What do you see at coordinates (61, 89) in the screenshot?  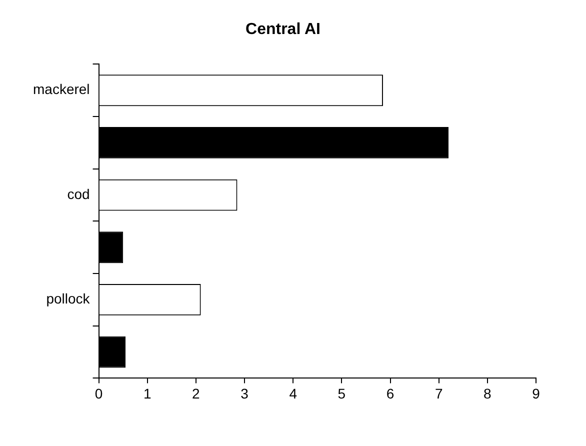 I see `y-tick-label: mackerel` at bounding box center [61, 89].